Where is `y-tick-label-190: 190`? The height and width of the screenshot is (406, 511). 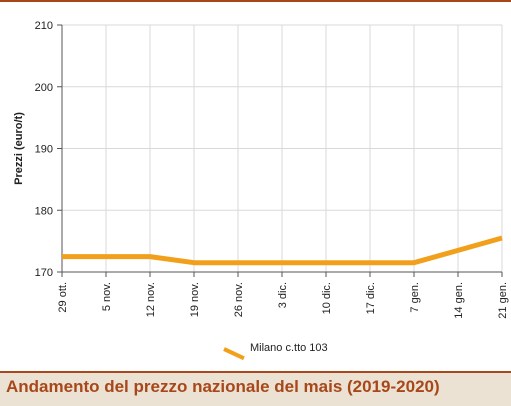
y-tick-label-190: 190 is located at coordinates (44, 150).